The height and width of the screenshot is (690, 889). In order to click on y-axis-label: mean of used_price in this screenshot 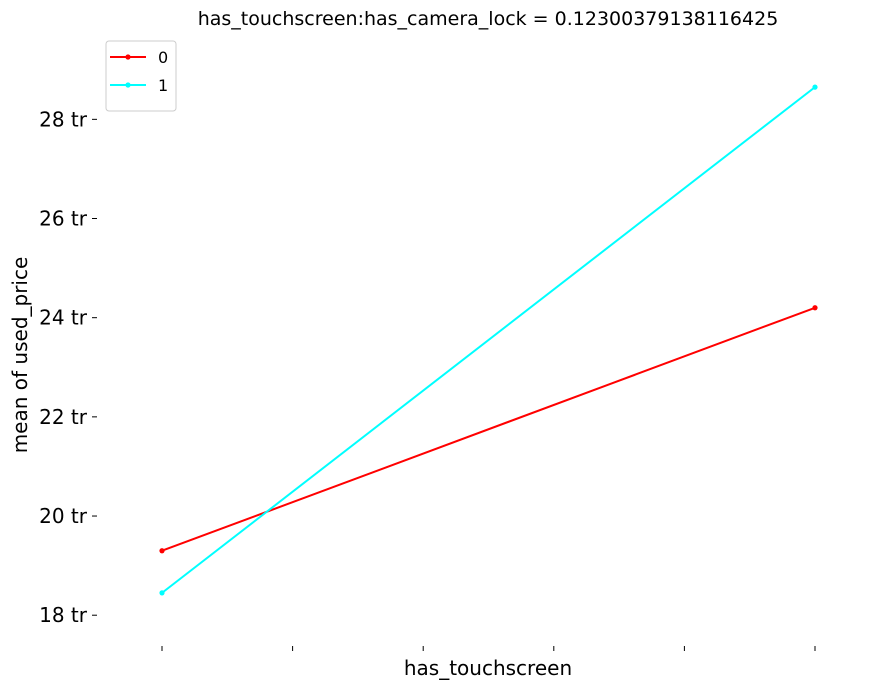, I will do `click(20, 355)`.